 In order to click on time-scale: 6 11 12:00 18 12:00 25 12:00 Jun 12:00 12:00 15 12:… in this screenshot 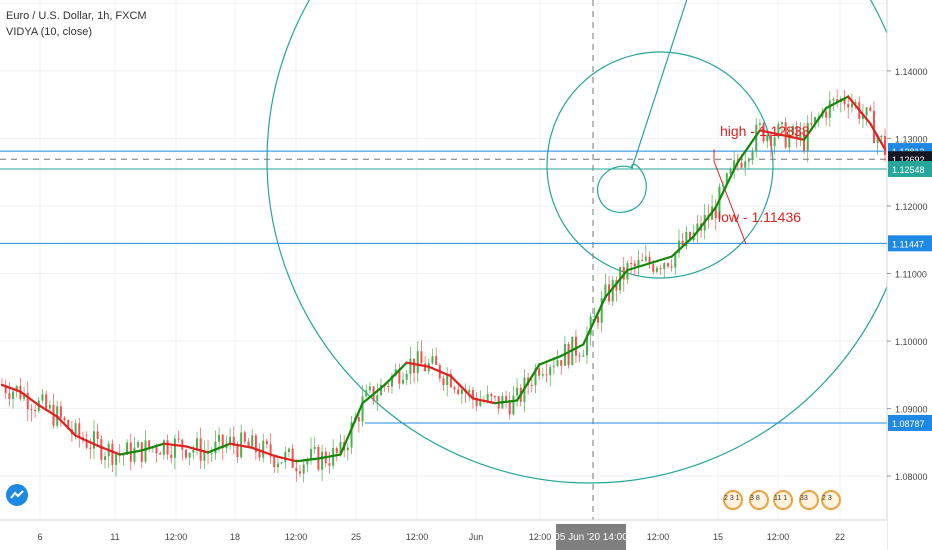, I will do `click(443, 534)`.